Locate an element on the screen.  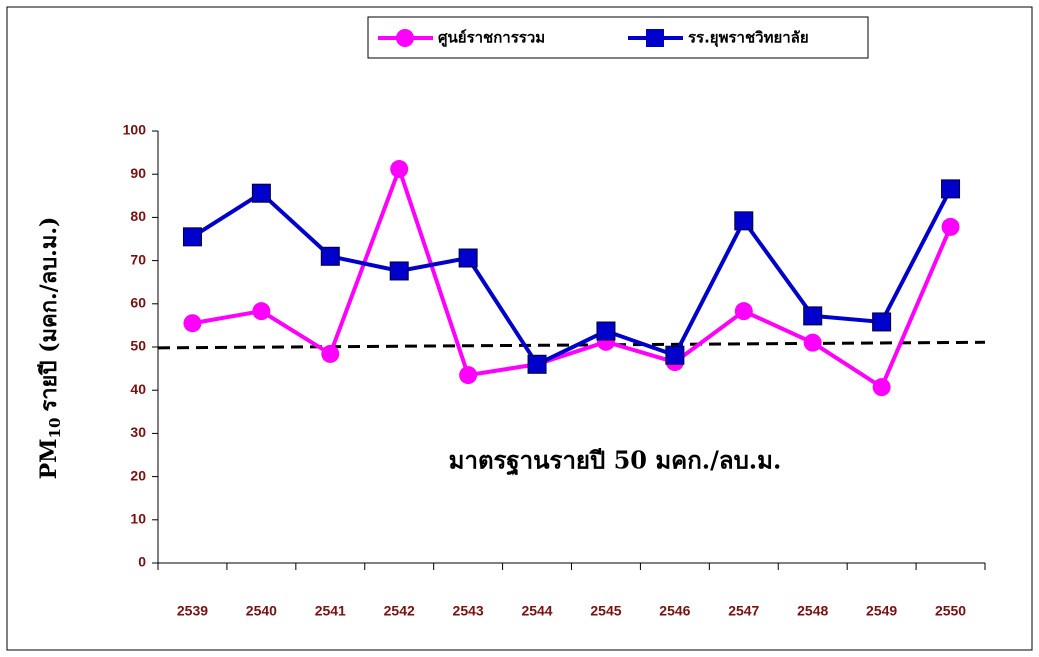
y-tick-label: 70 is located at coordinates (138, 259).